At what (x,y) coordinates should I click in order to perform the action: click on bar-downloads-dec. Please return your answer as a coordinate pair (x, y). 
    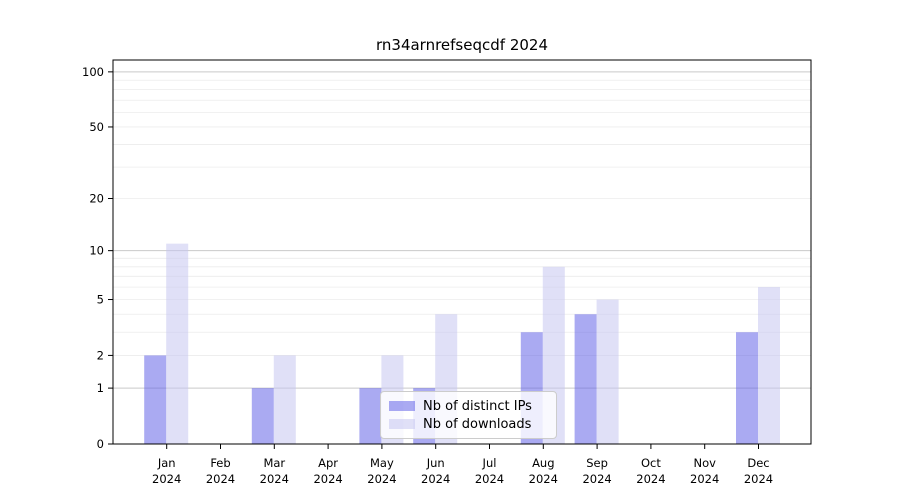
    Looking at the image, I should click on (769, 365).